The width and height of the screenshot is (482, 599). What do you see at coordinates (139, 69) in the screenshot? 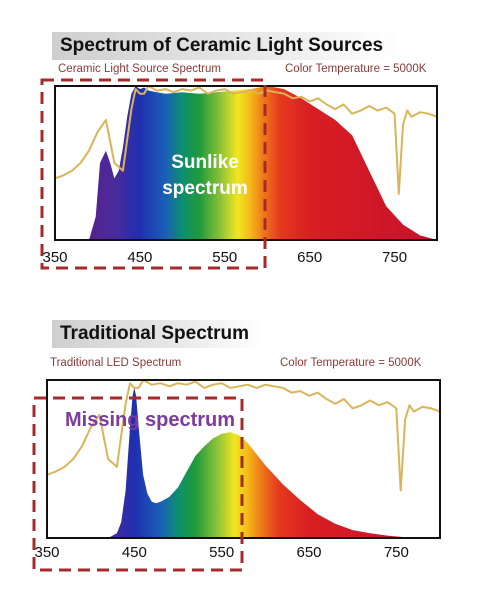
I see `chart-subtitle-left: Ceramic Light Source Spectrum` at bounding box center [139, 69].